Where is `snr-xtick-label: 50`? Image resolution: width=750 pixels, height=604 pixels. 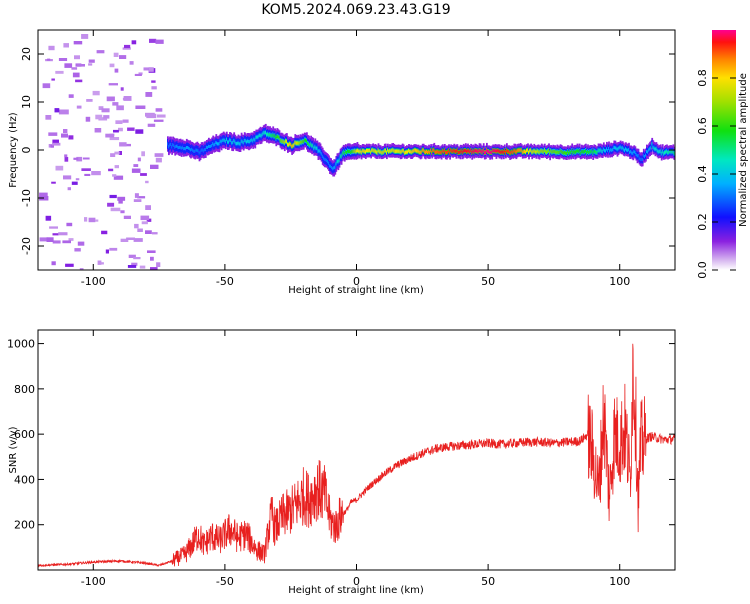 snr-xtick-label: 50 is located at coordinates (488, 581).